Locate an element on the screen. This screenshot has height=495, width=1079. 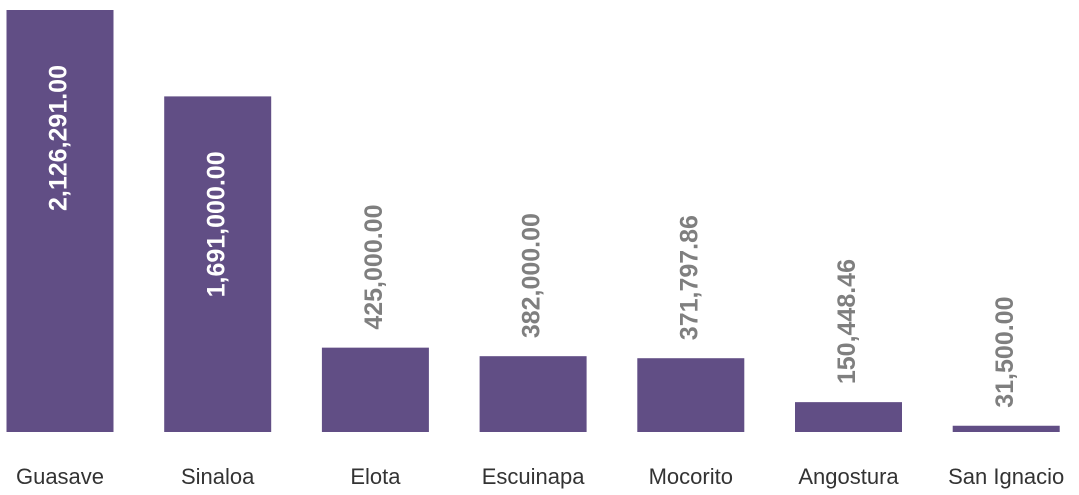
x-tick-label: San Ignacio is located at coordinates (1006, 476).